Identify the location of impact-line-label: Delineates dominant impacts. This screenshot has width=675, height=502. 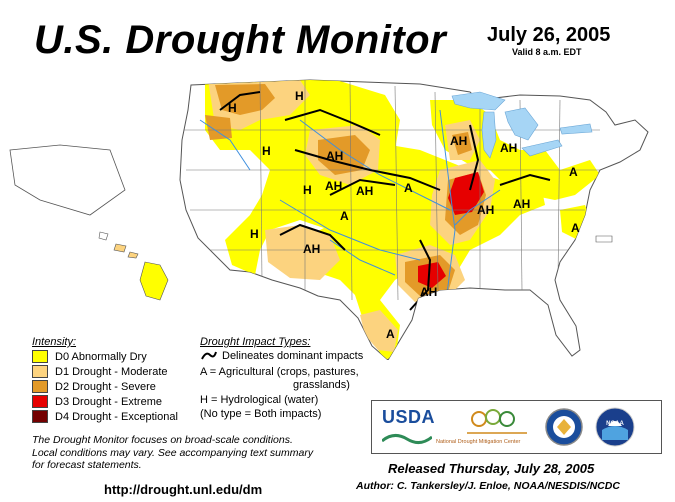
(293, 356).